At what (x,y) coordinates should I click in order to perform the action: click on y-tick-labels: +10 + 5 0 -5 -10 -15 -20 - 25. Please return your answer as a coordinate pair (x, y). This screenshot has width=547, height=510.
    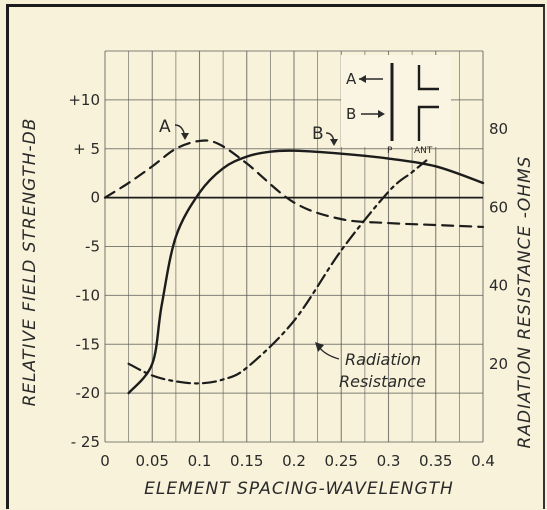
    Looking at the image, I should click on (84, 271).